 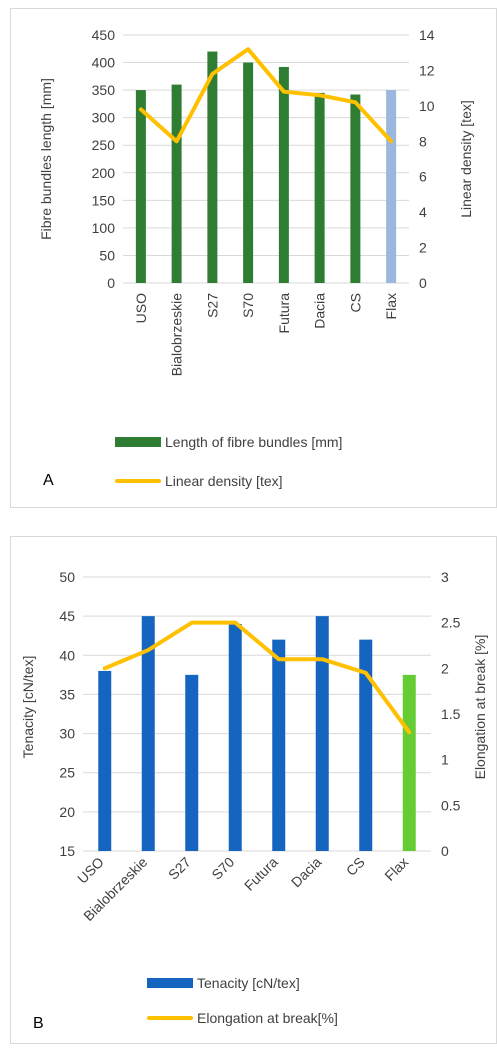 I want to click on y2-tick-label-b-6: 3, so click(x=445, y=577).